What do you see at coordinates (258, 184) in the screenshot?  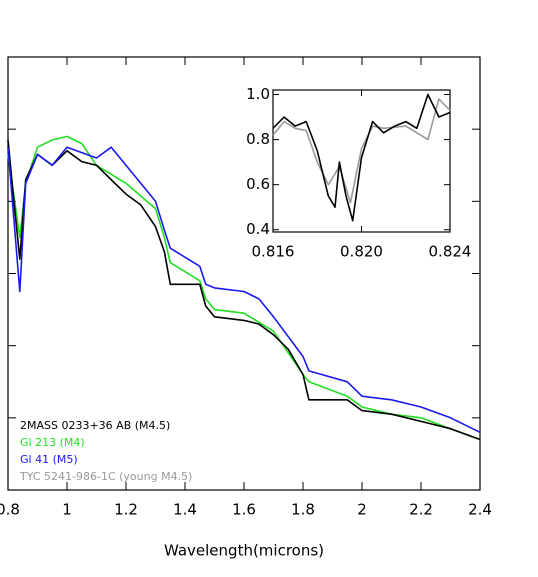 I see `y-tick-label: 0.6` at bounding box center [258, 184].